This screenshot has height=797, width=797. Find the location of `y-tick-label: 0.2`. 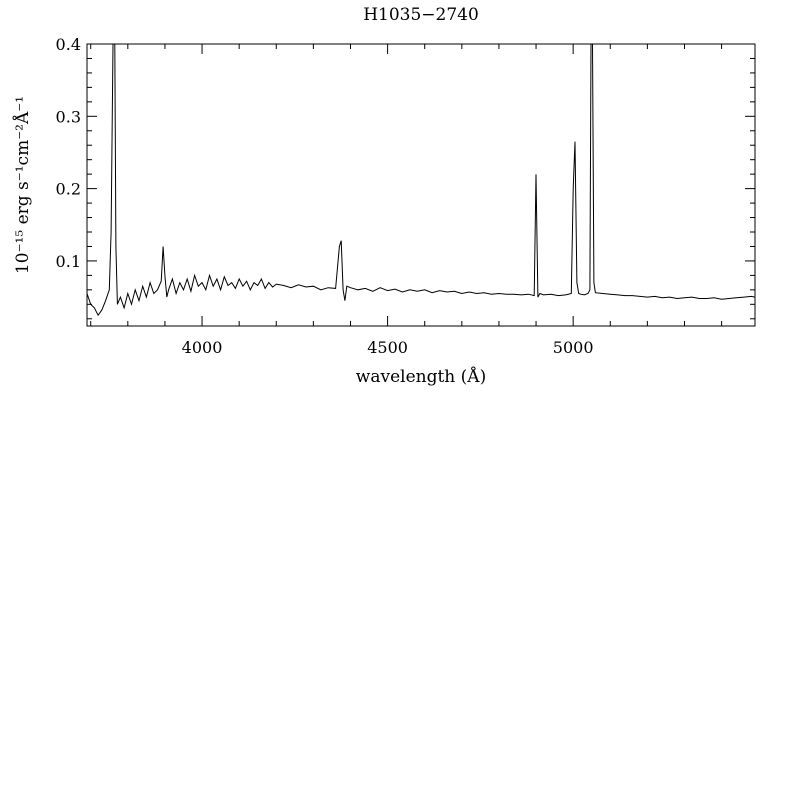

y-tick-label: 0.2 is located at coordinates (68, 189).